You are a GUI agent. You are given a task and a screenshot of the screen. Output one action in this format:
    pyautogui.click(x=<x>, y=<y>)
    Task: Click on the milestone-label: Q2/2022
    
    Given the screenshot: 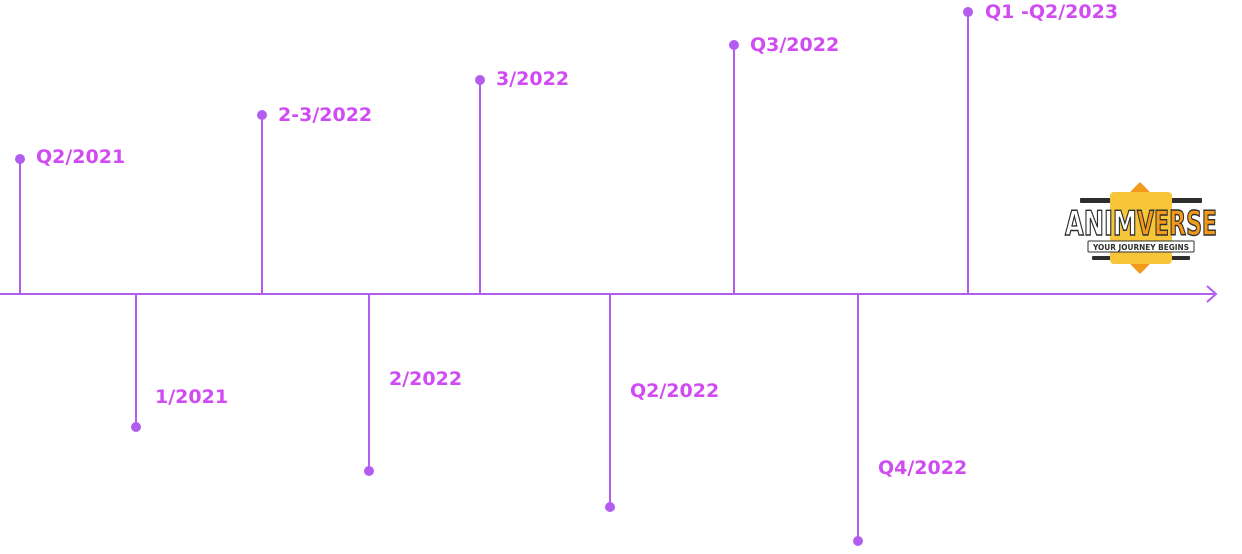 What is the action you would take?
    pyautogui.click(x=675, y=391)
    